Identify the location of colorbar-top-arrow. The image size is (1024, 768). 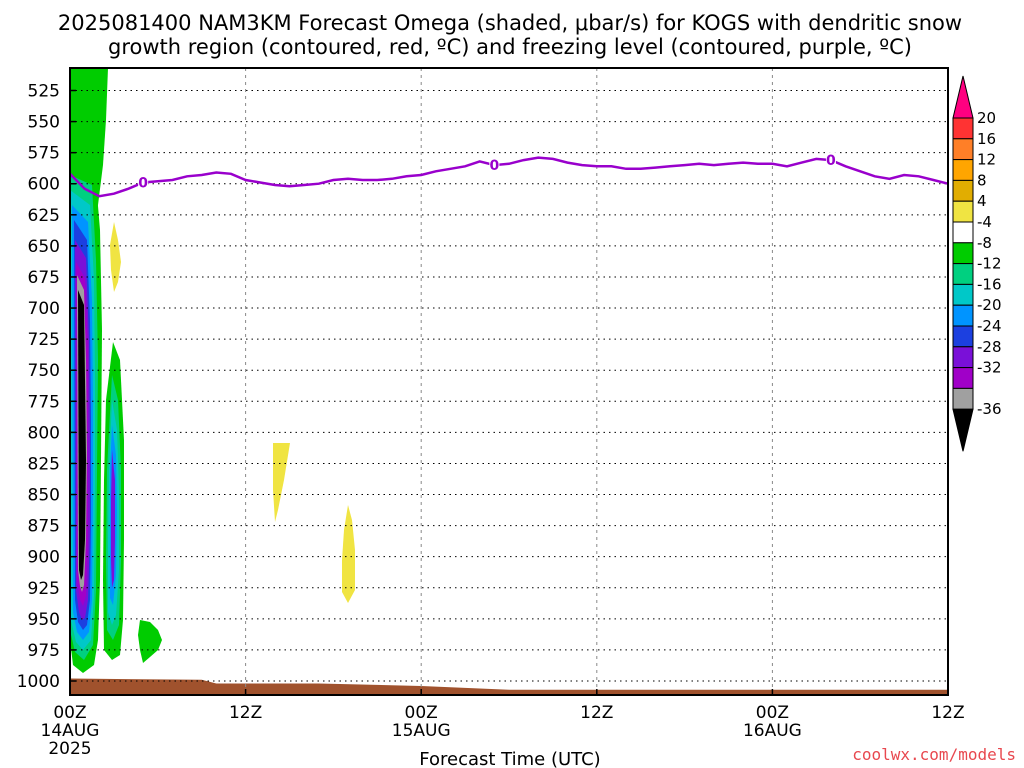
(963, 97).